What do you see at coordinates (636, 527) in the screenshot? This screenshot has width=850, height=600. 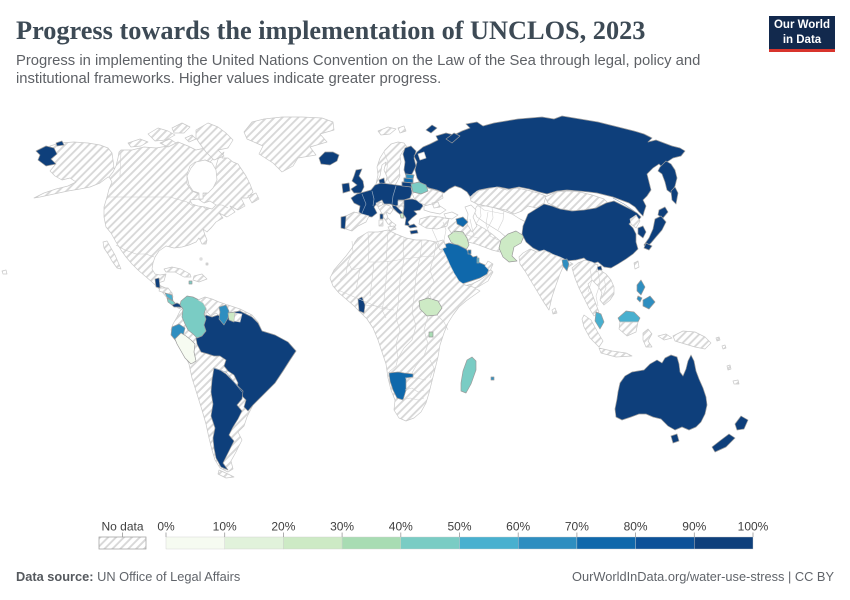 I see `svg-text: 80%` at bounding box center [636, 527].